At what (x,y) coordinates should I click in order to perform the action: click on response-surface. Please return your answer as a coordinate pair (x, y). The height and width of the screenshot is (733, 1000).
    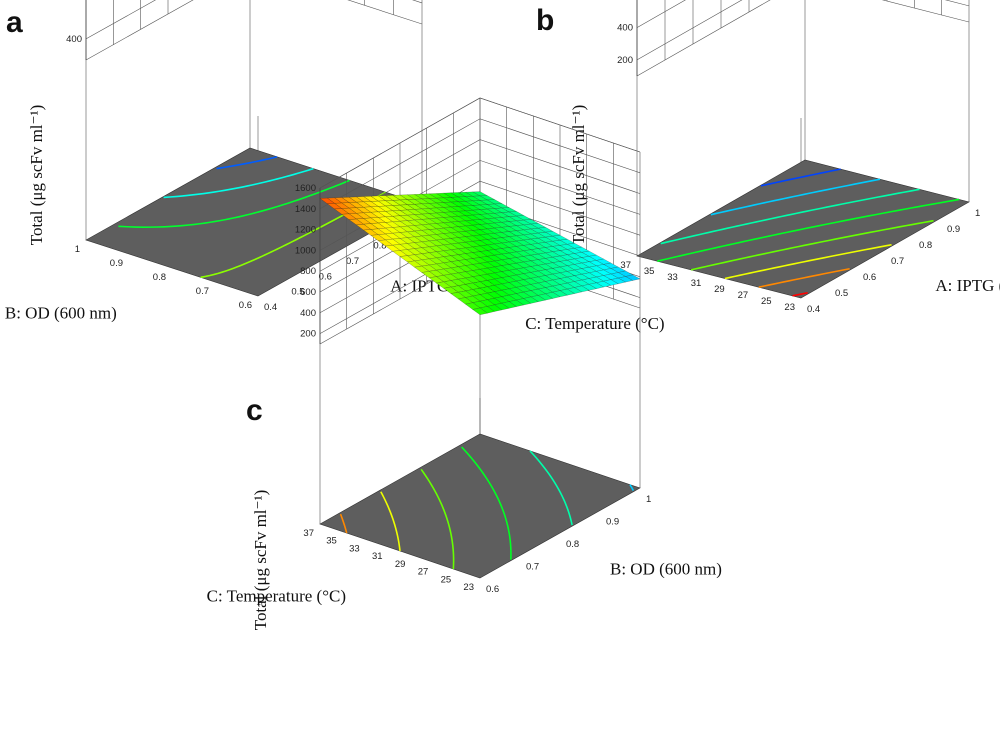
    Looking at the image, I should click on (480, 253).